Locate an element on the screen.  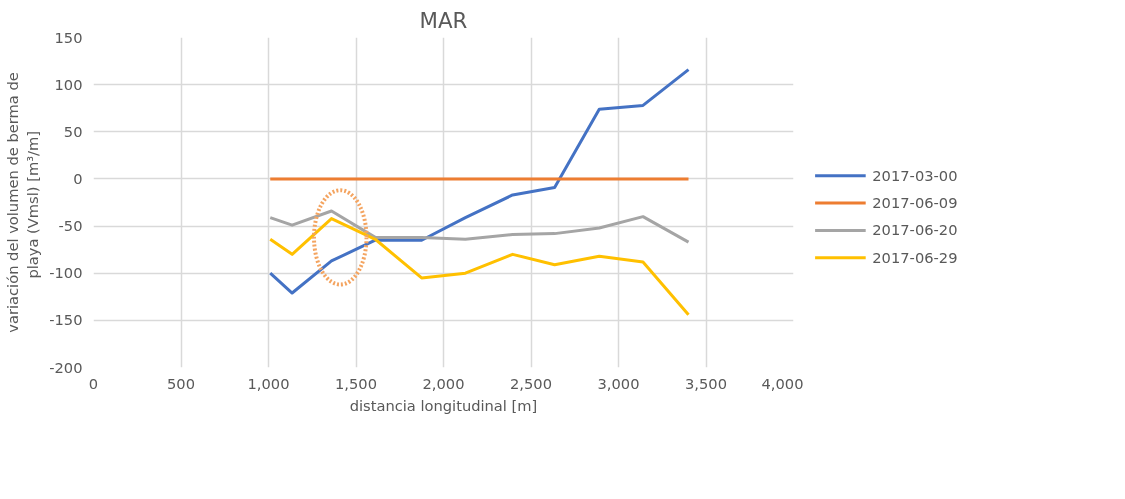
y-tick-label: -50 is located at coordinates (70, 226).